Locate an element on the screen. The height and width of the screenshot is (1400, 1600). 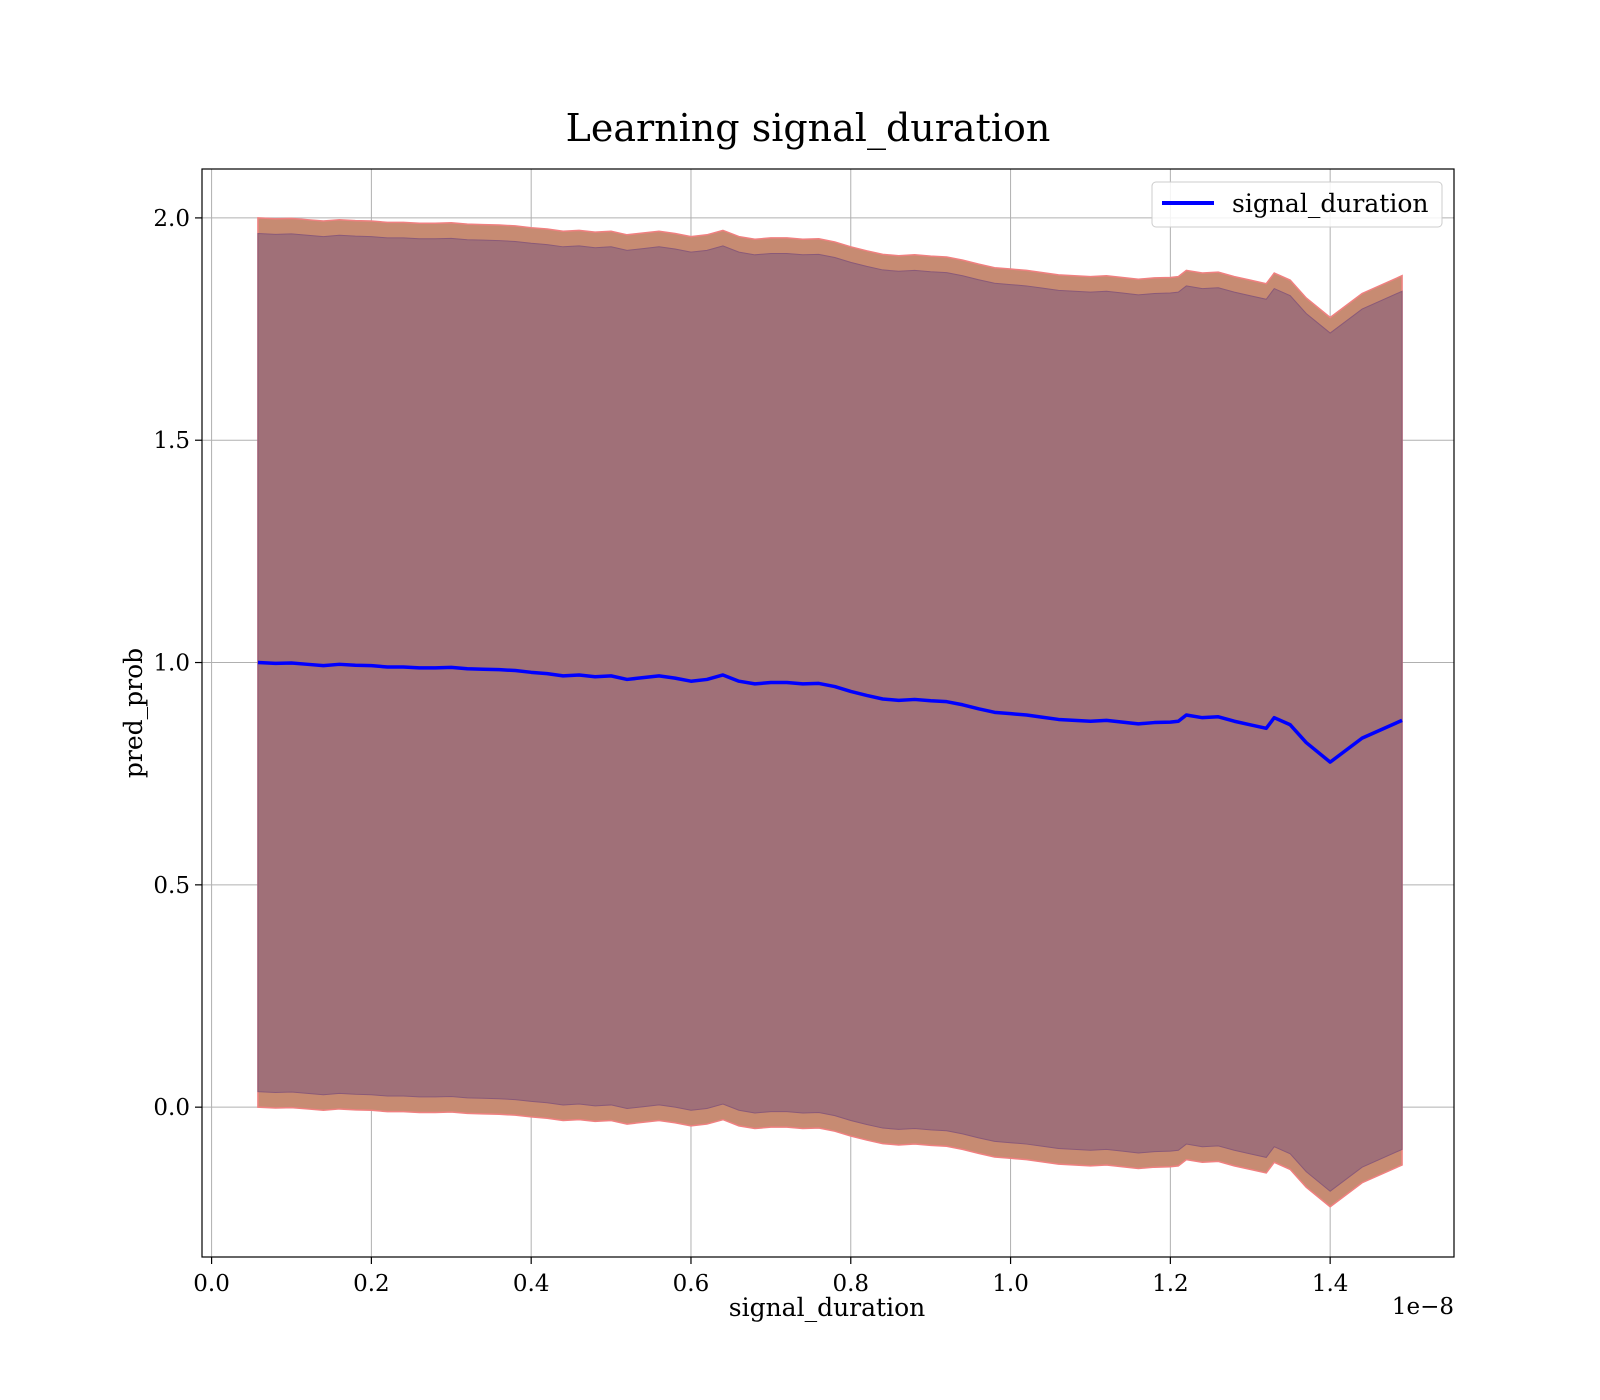
x-tick-label: 0.0 is located at coordinates (211, 1284).